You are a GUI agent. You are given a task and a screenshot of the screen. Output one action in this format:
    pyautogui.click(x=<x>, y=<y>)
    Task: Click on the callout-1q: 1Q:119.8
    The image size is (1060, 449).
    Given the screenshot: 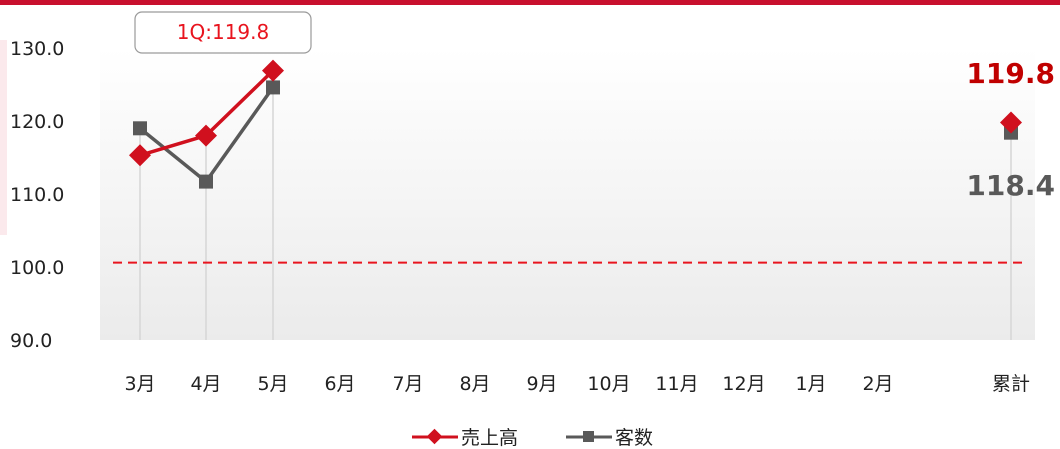 What is the action you would take?
    pyautogui.click(x=223, y=32)
    